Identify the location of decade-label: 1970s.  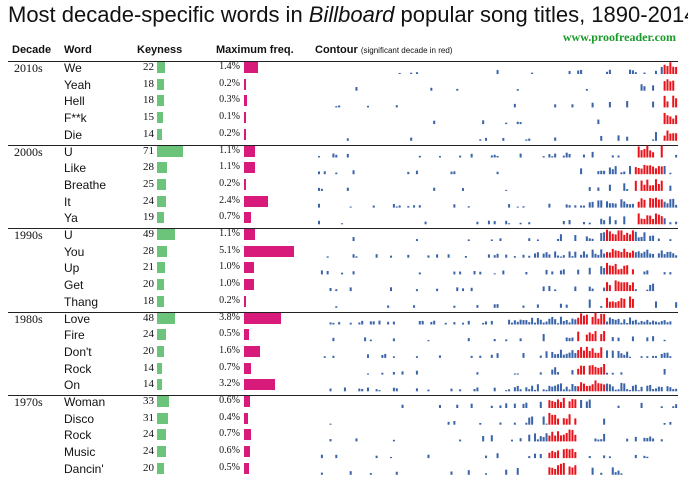
(28, 402).